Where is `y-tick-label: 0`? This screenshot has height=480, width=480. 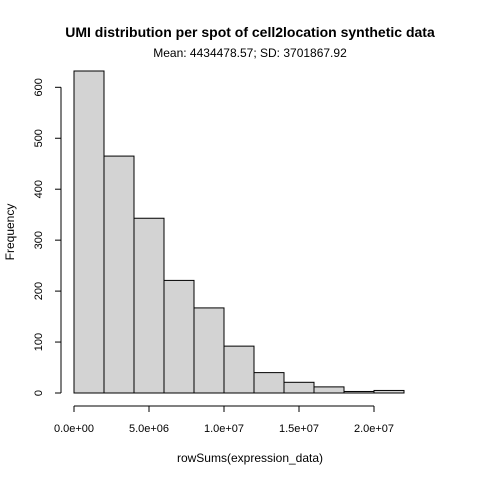
y-tick-label: 0 is located at coordinates (39, 393).